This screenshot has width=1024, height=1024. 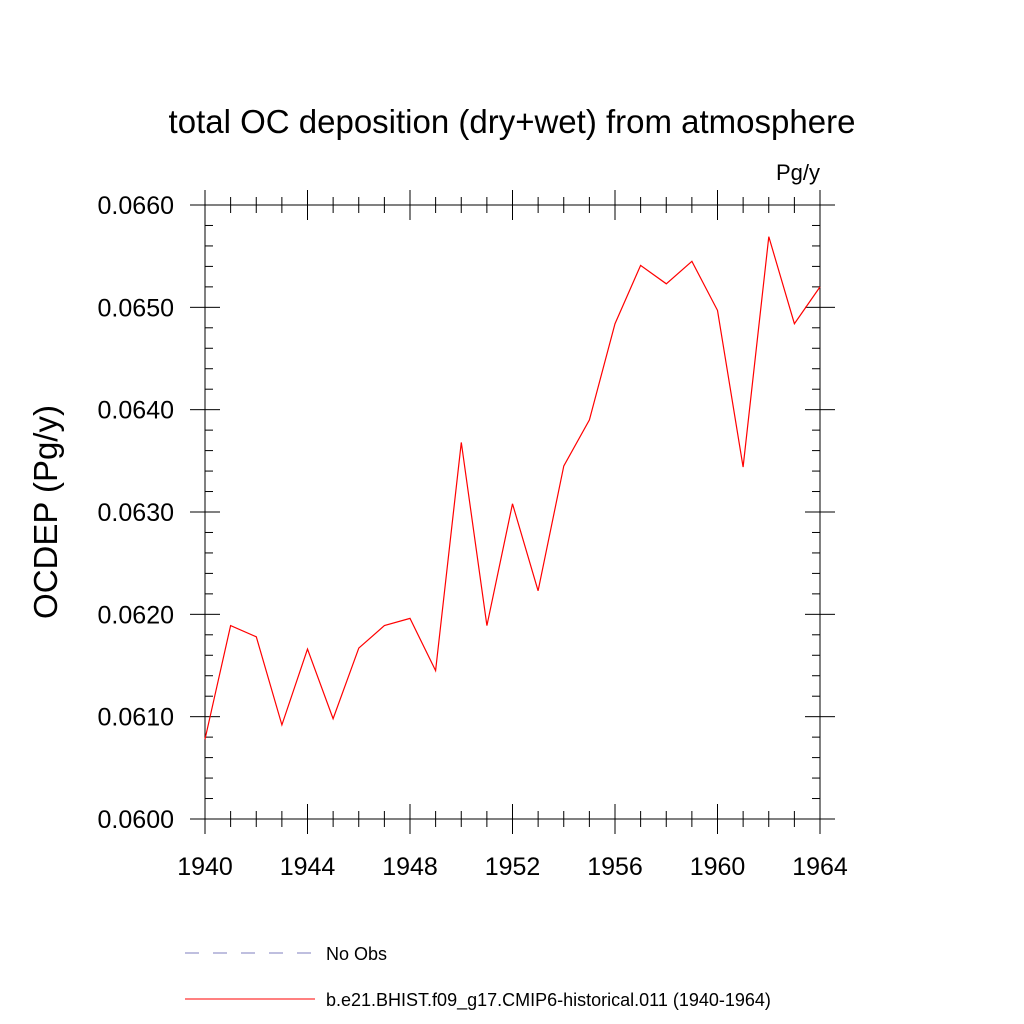 I want to click on legend-label-0: No Obs, so click(x=356, y=954).